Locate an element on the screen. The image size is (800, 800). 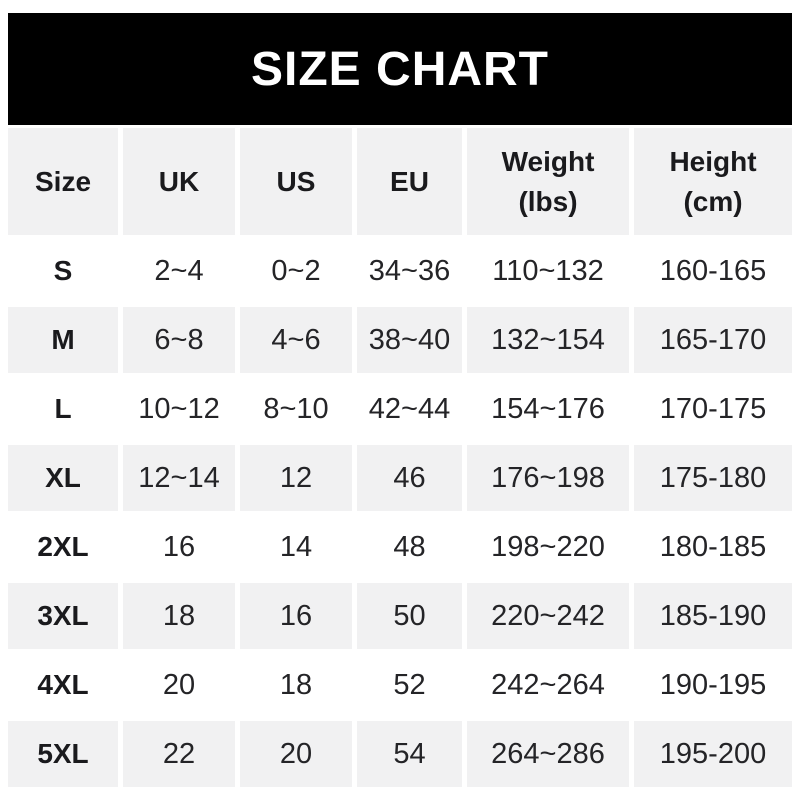
height-cell: 180-185 is located at coordinates (713, 547).